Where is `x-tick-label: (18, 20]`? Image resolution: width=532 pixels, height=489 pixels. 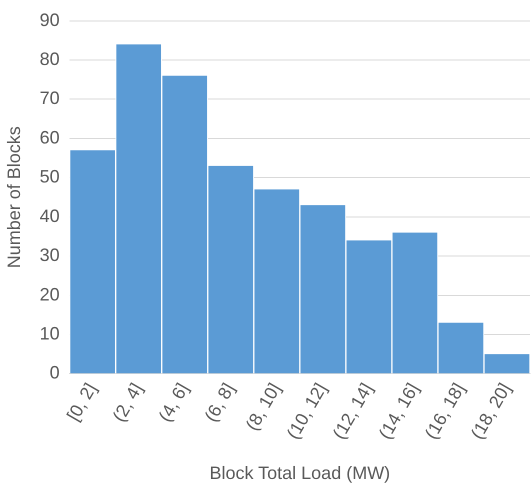 x-tick-label: (18, 20] is located at coordinates (490, 411).